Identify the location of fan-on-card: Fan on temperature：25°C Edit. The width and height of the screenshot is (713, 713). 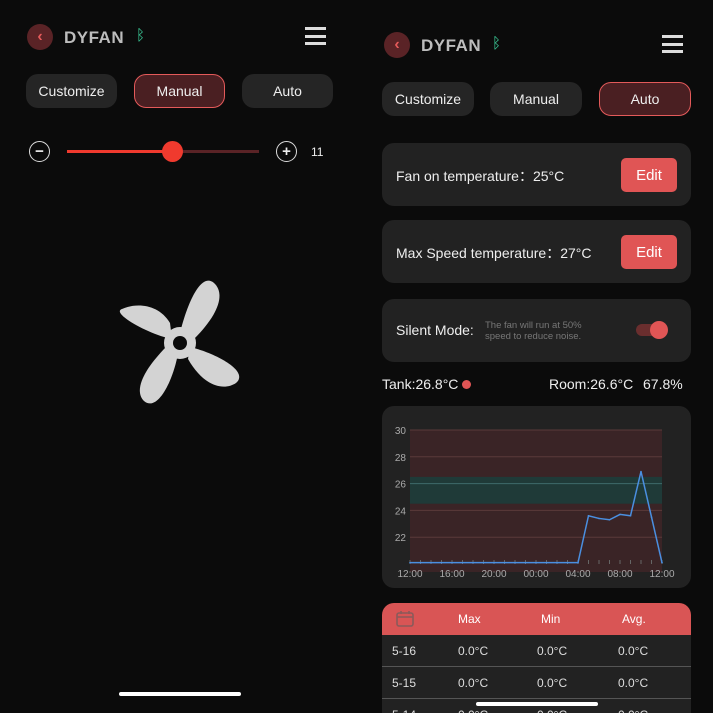
(536, 174).